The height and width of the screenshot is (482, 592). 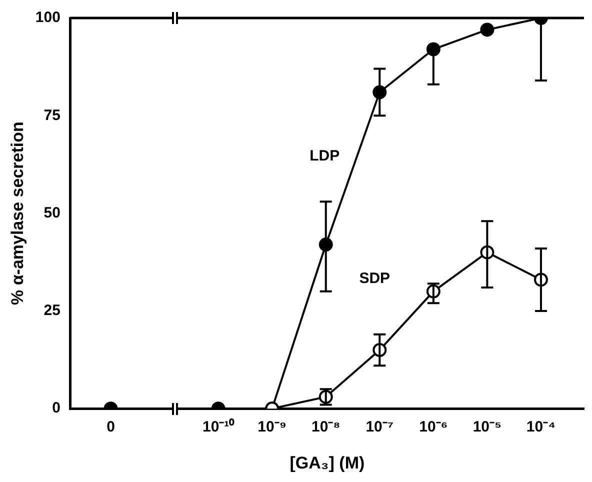 What do you see at coordinates (52, 311) in the screenshot?
I see `y-tick-label: 25` at bounding box center [52, 311].